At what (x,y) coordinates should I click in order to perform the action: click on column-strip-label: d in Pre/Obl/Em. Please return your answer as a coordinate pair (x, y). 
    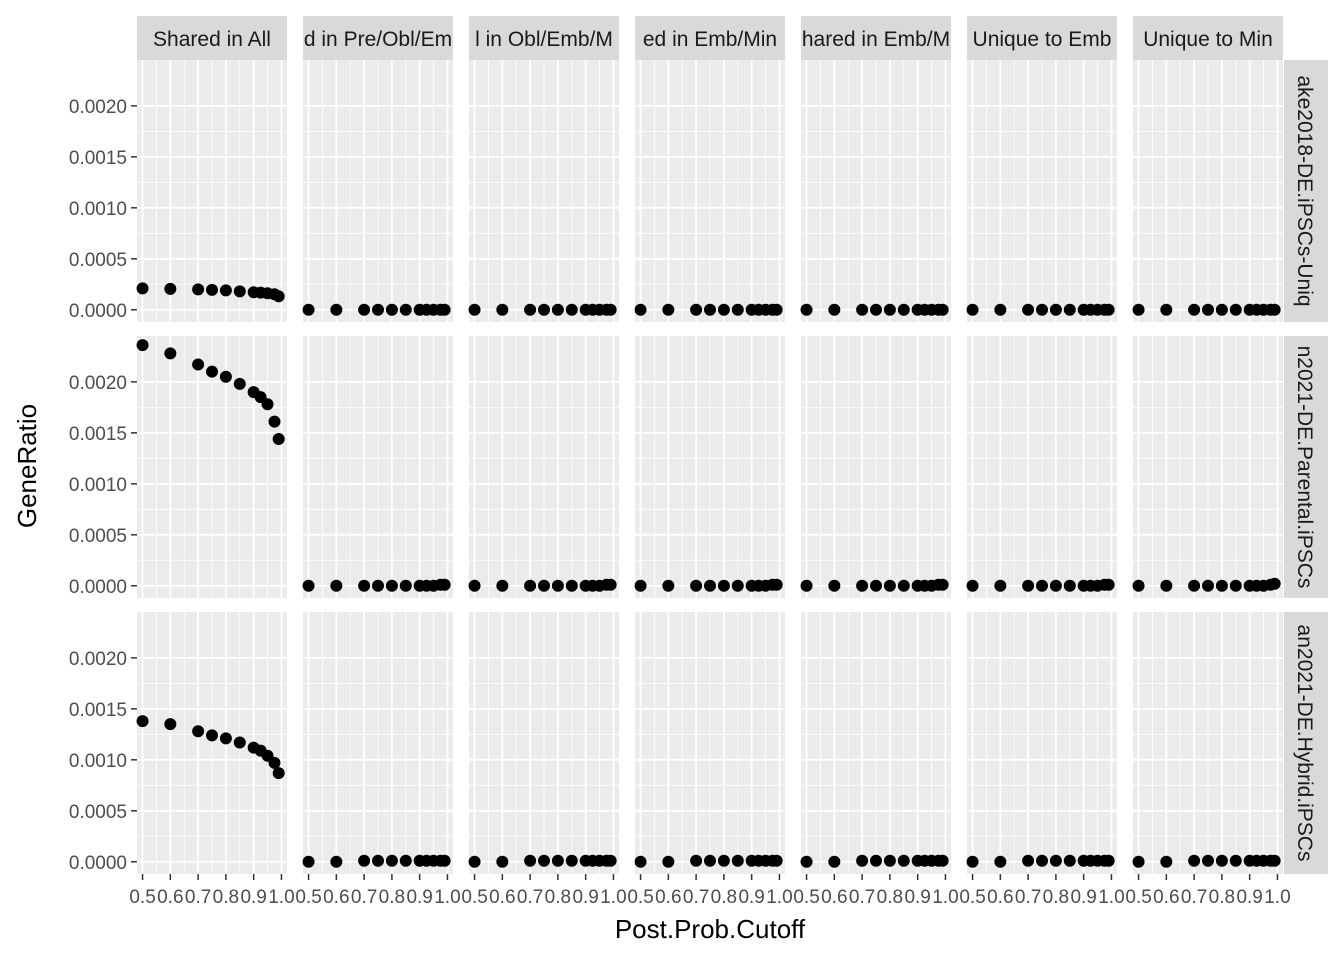
    Looking at the image, I should click on (378, 39).